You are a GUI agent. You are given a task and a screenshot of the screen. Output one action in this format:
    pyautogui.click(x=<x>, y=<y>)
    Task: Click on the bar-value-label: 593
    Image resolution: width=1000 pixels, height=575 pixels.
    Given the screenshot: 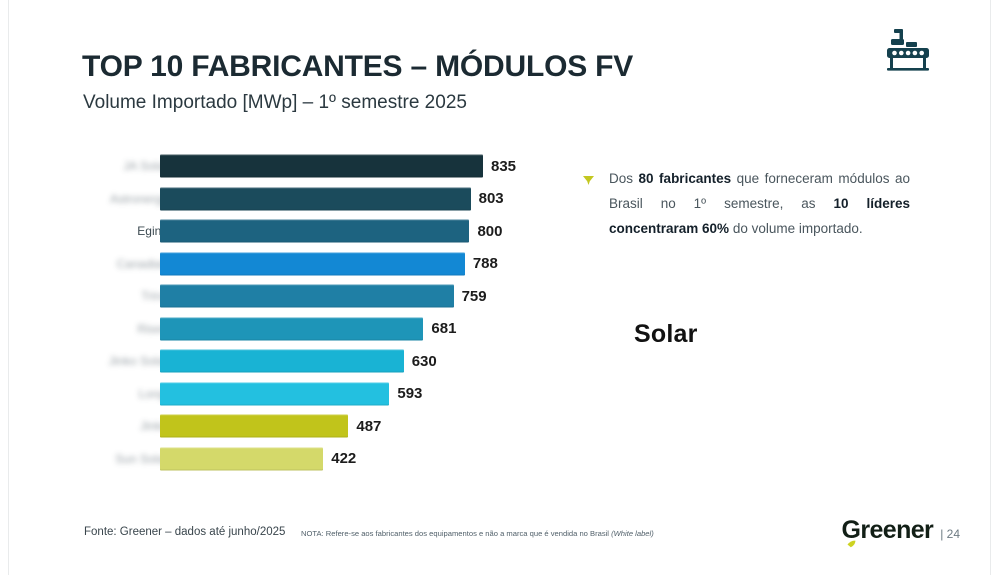 What is the action you would take?
    pyautogui.click(x=410, y=394)
    